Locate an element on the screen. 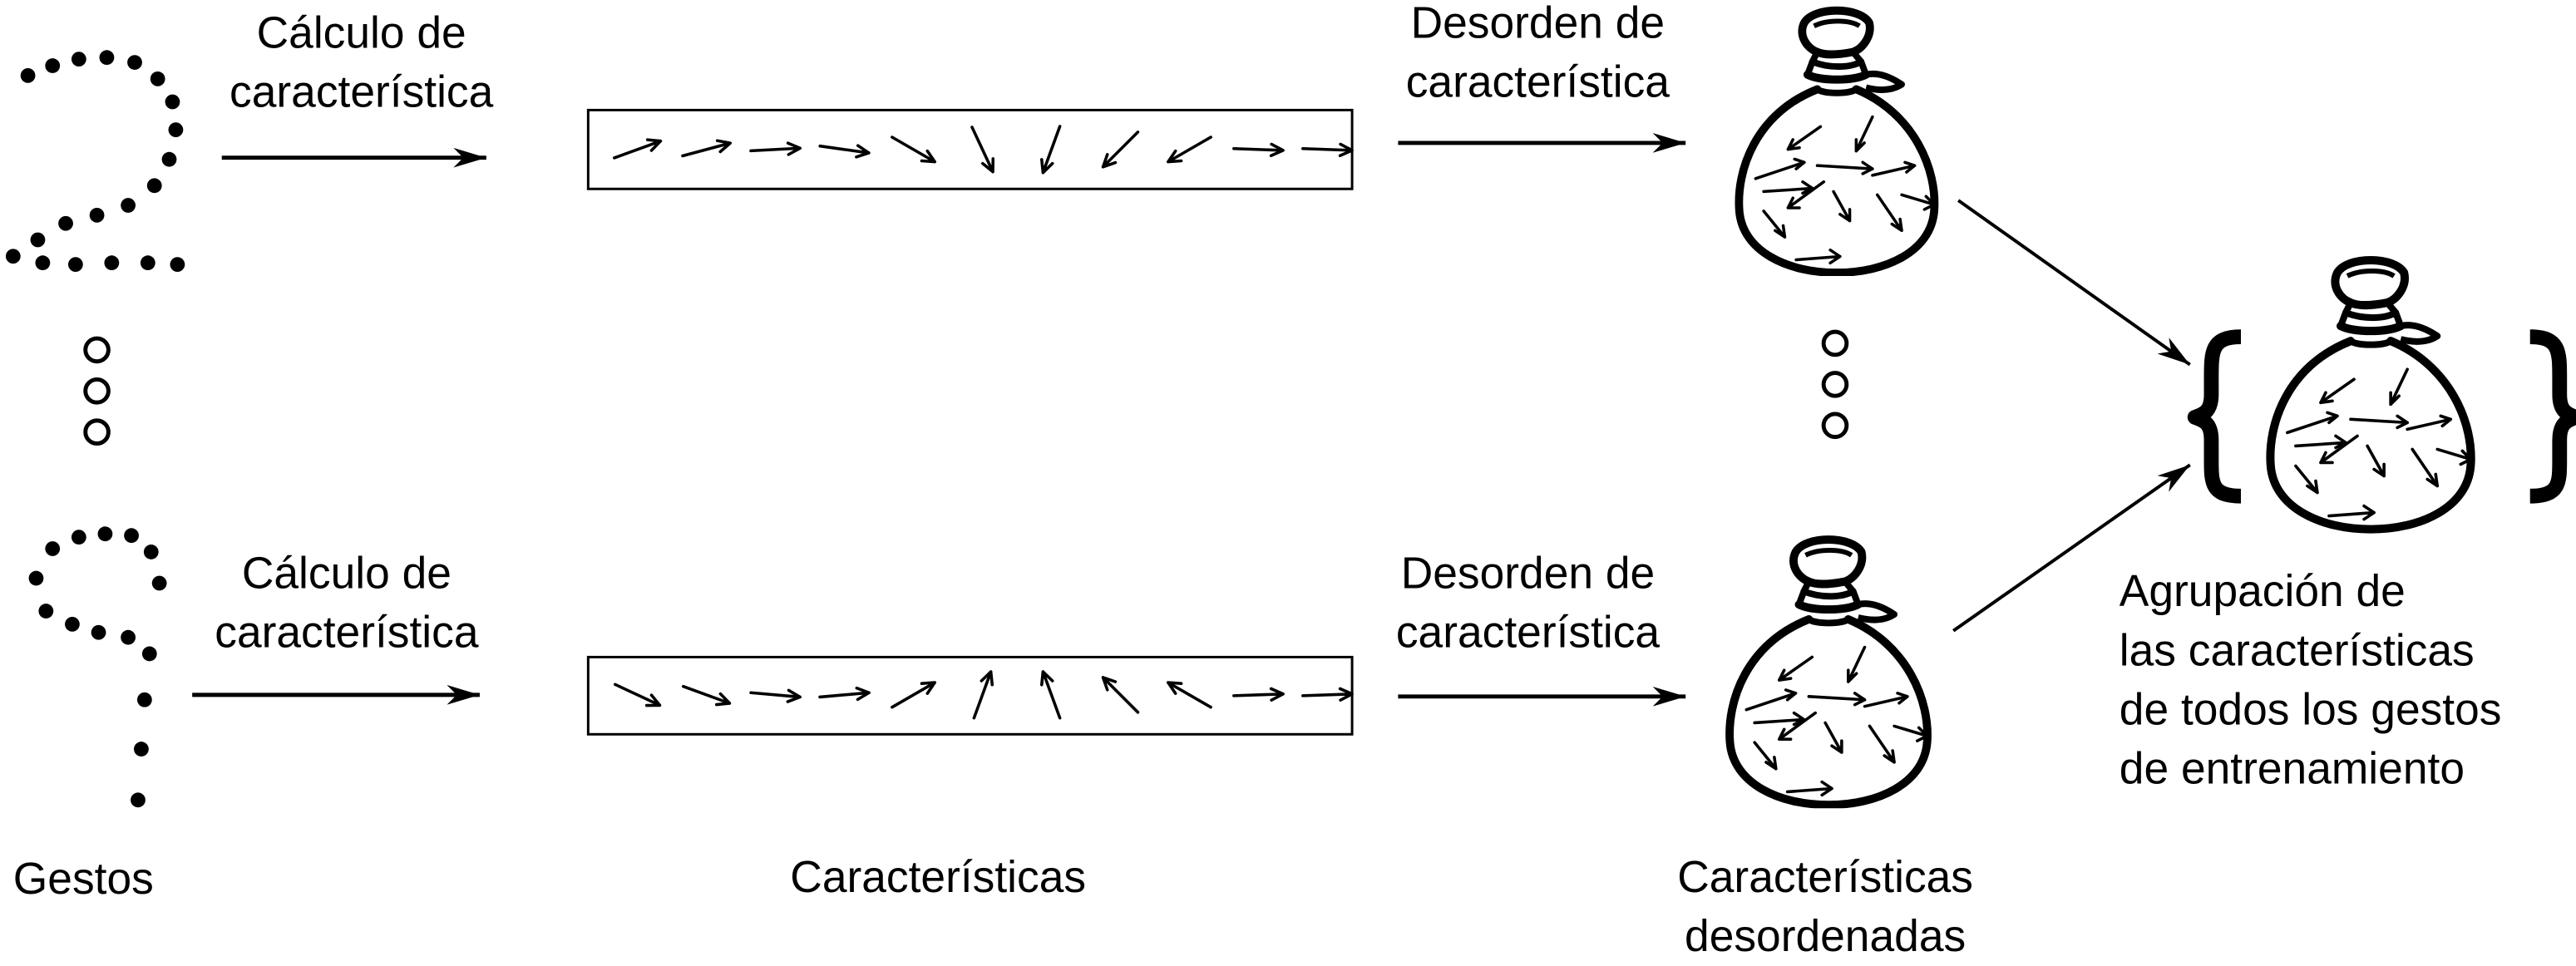  shuffle-label-top-line2: característica is located at coordinates (1537, 82).